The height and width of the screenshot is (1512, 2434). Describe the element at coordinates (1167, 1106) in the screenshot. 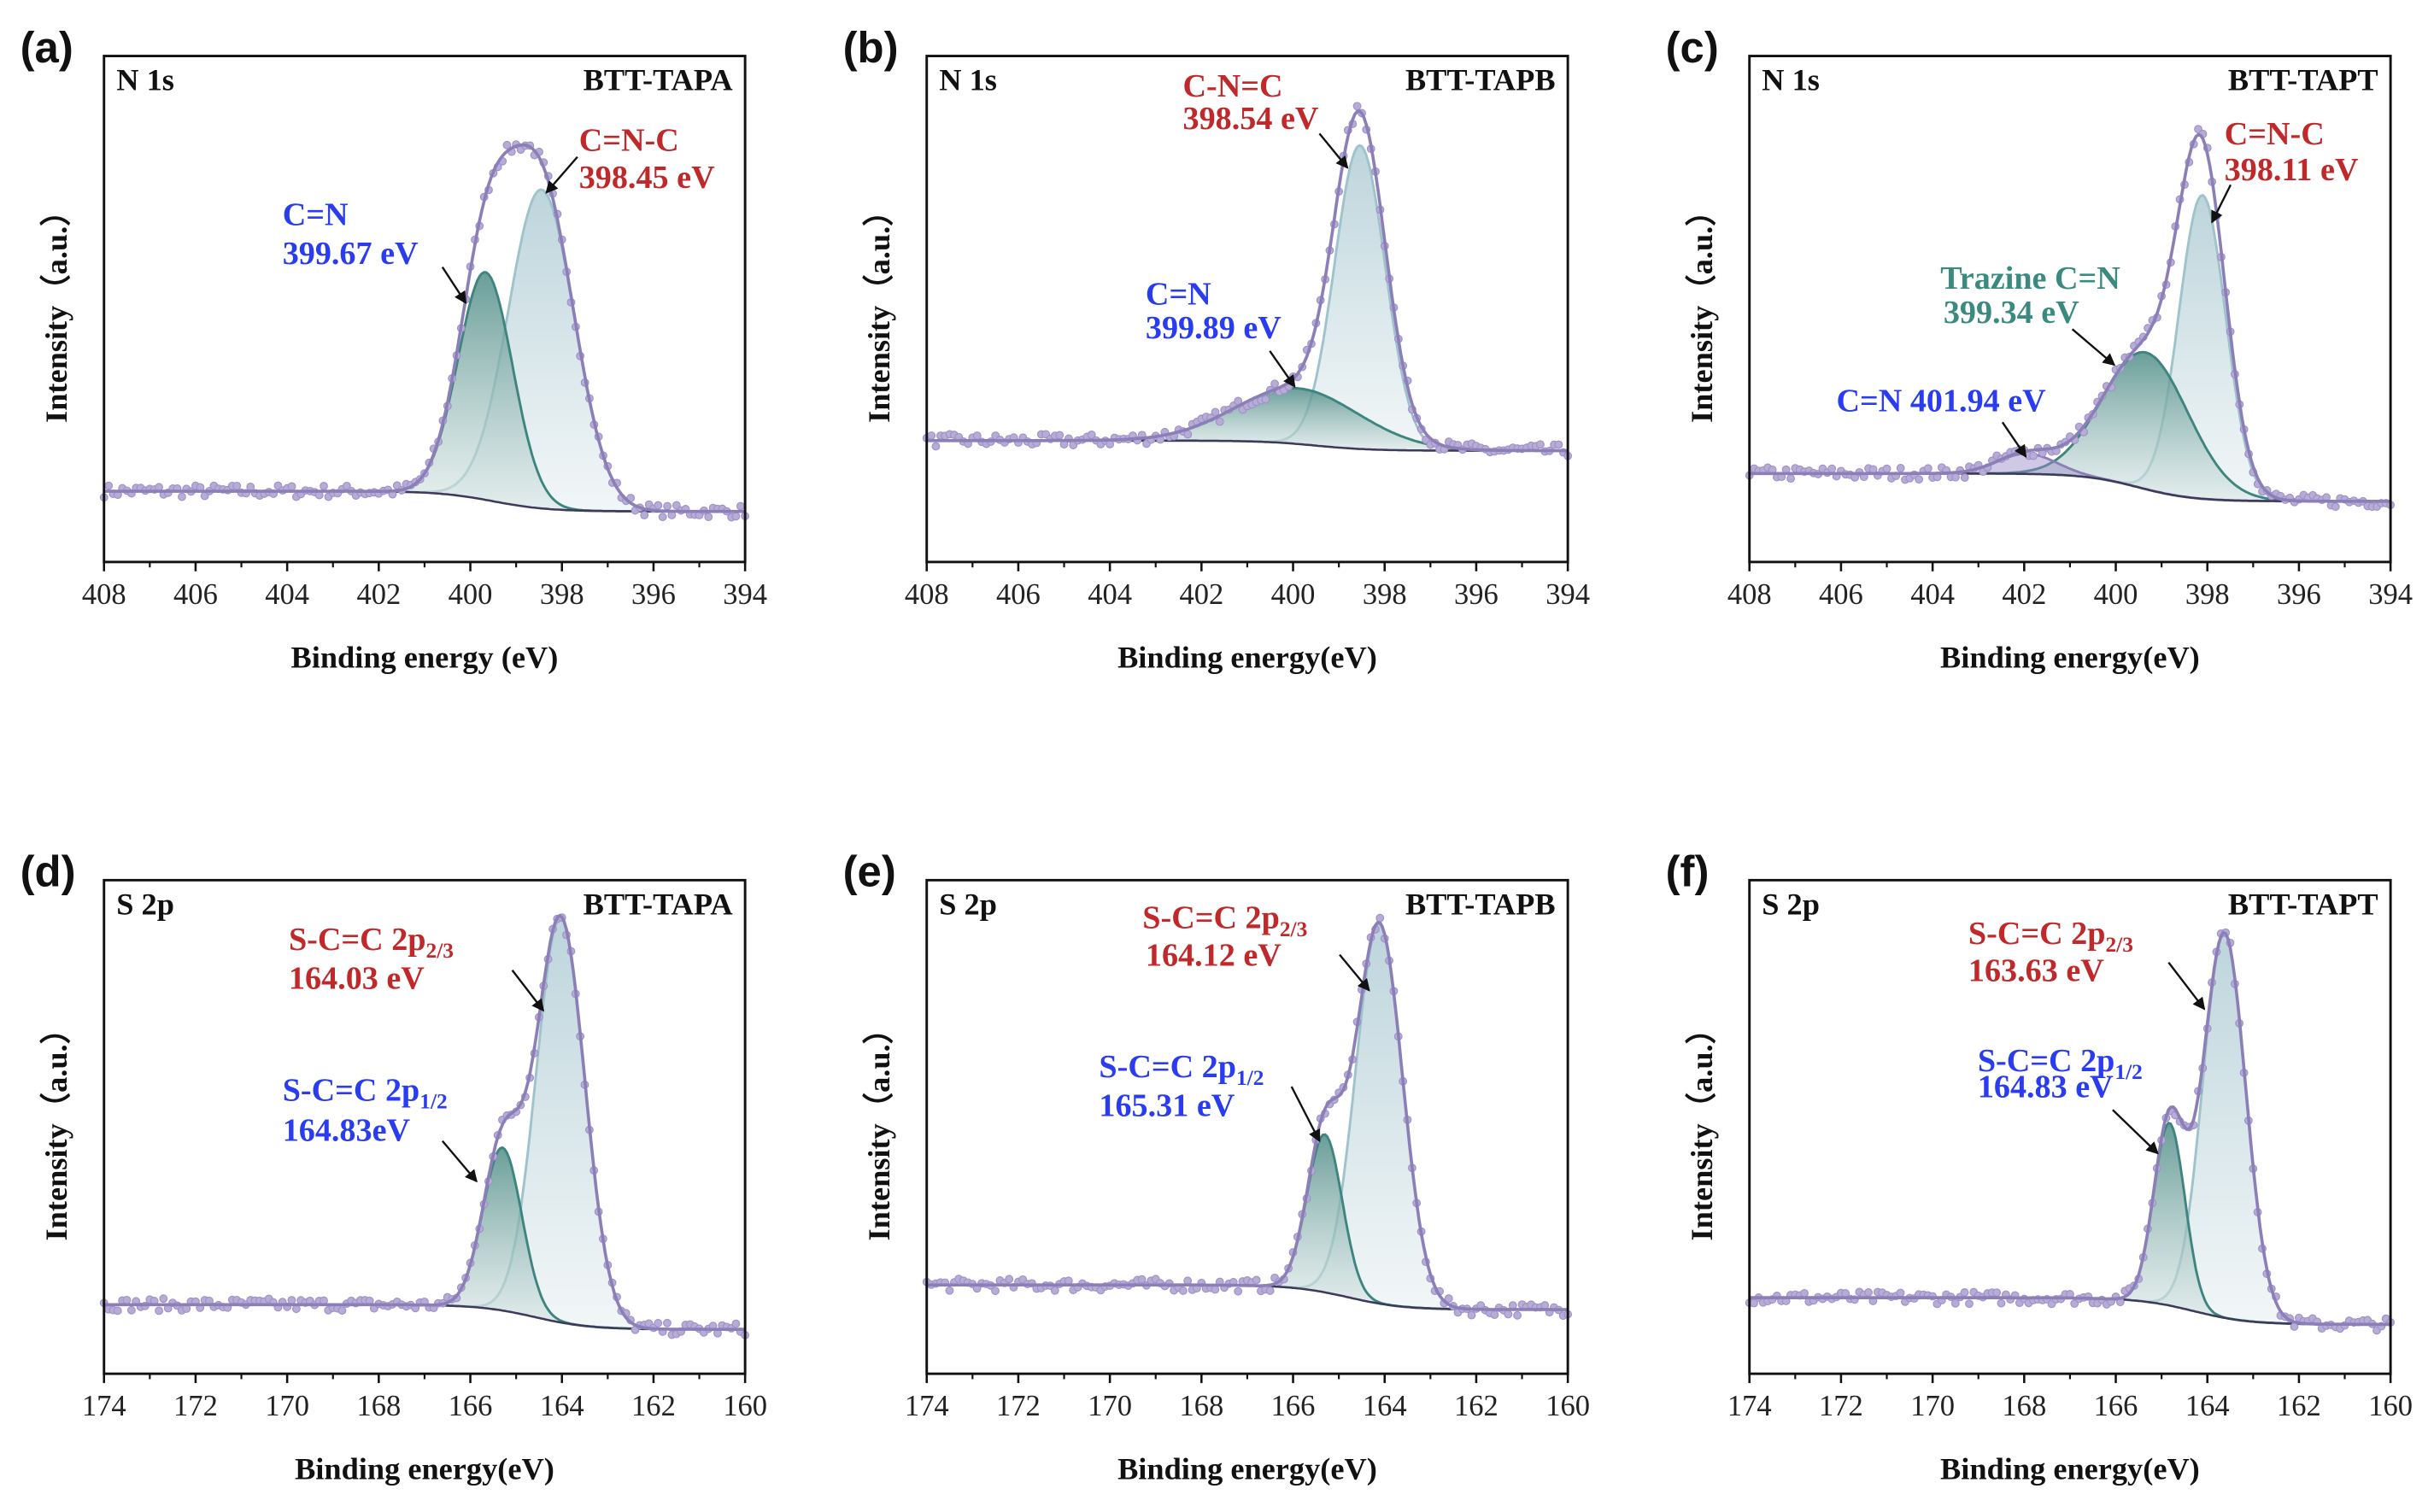

I see `peak-energy-label: 165.31 eV` at that location.